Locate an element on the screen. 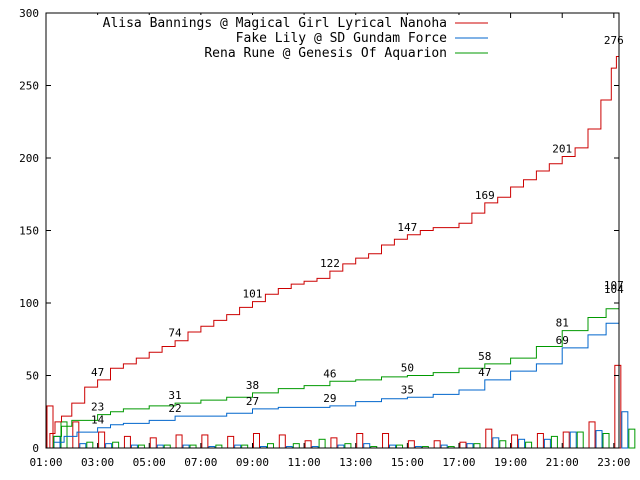  data-label: 147 is located at coordinates (407, 227).